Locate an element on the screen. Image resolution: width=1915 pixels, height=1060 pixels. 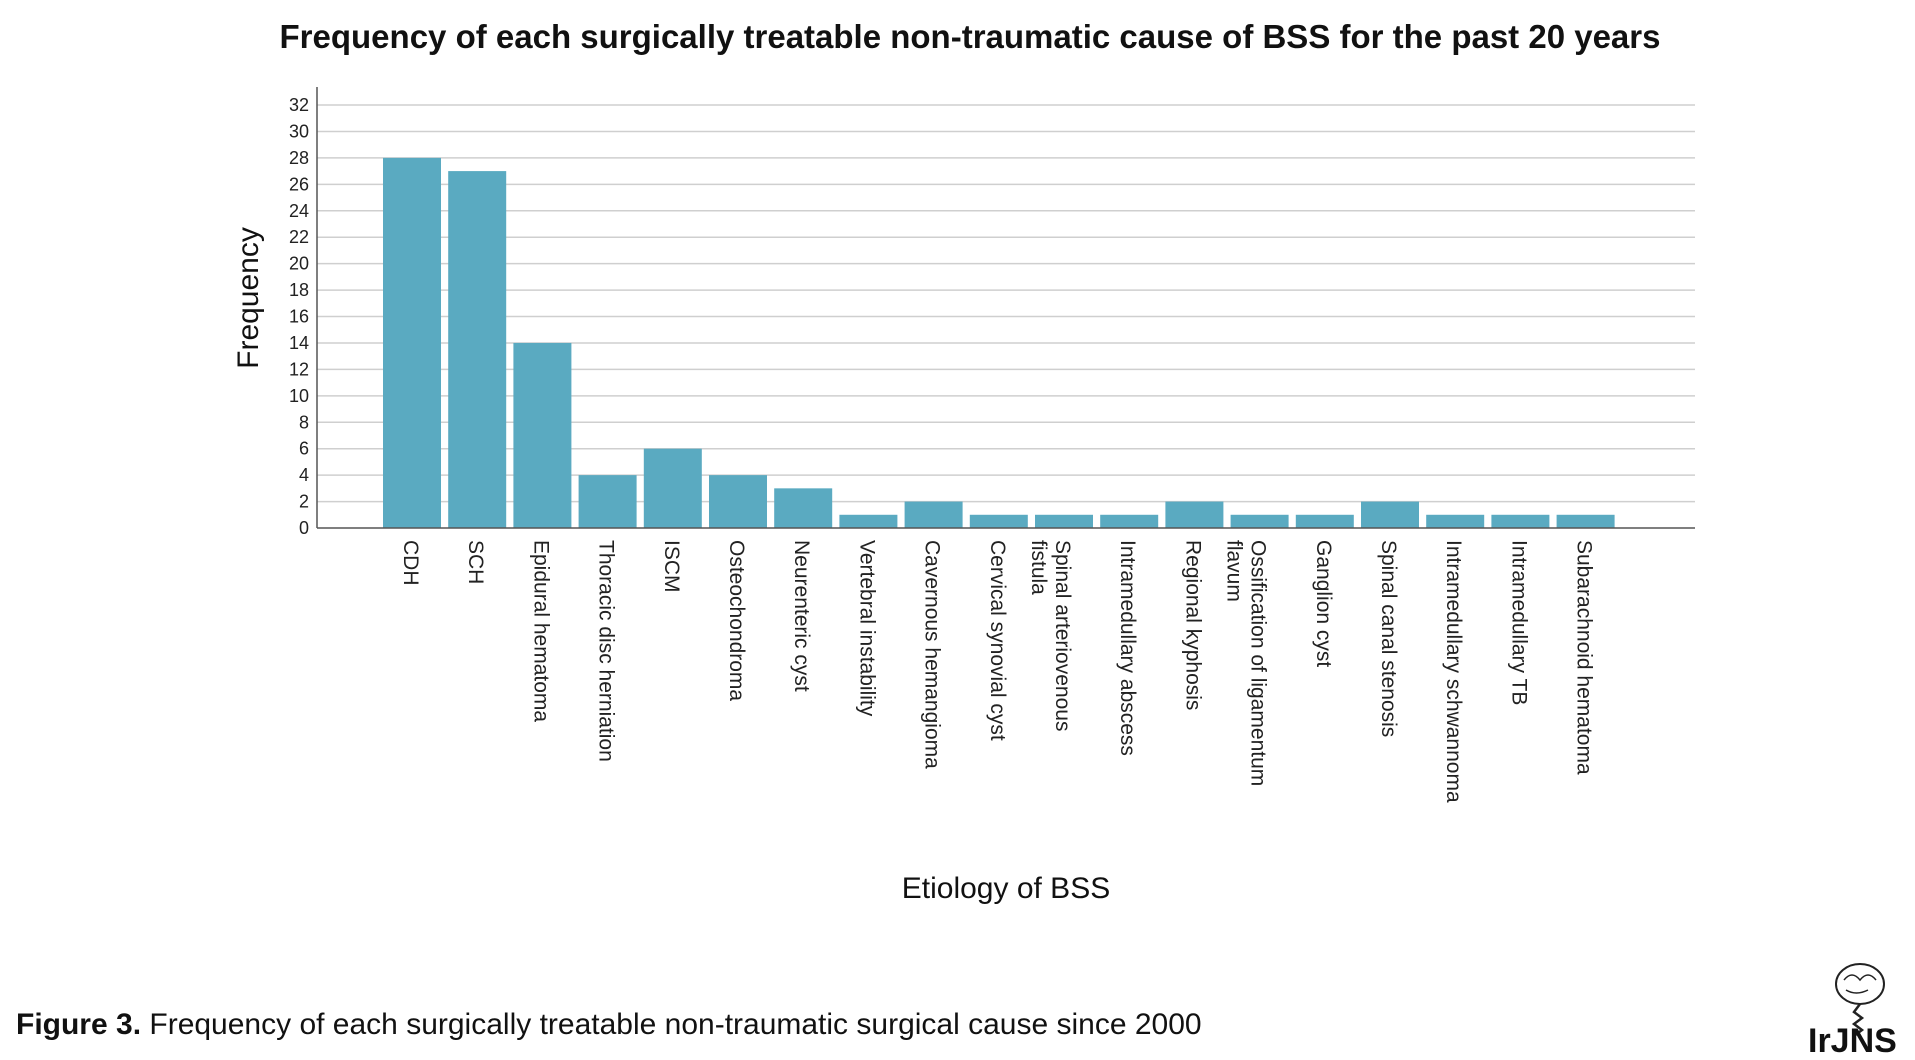
y-tick-label: 24 is located at coordinates (299, 211).